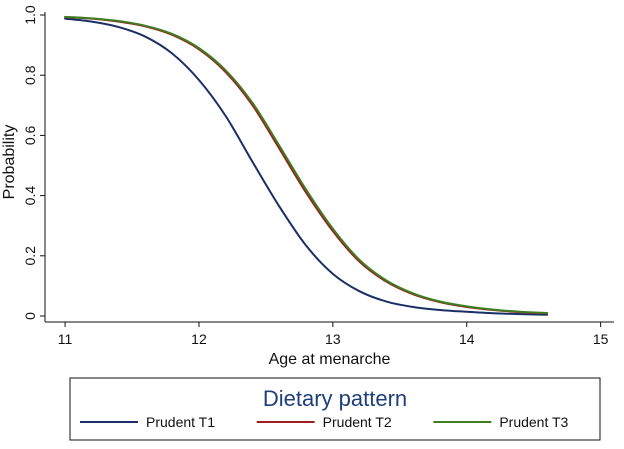  Describe the element at coordinates (30, 316) in the screenshot. I see `y-tick-label: 0` at that location.